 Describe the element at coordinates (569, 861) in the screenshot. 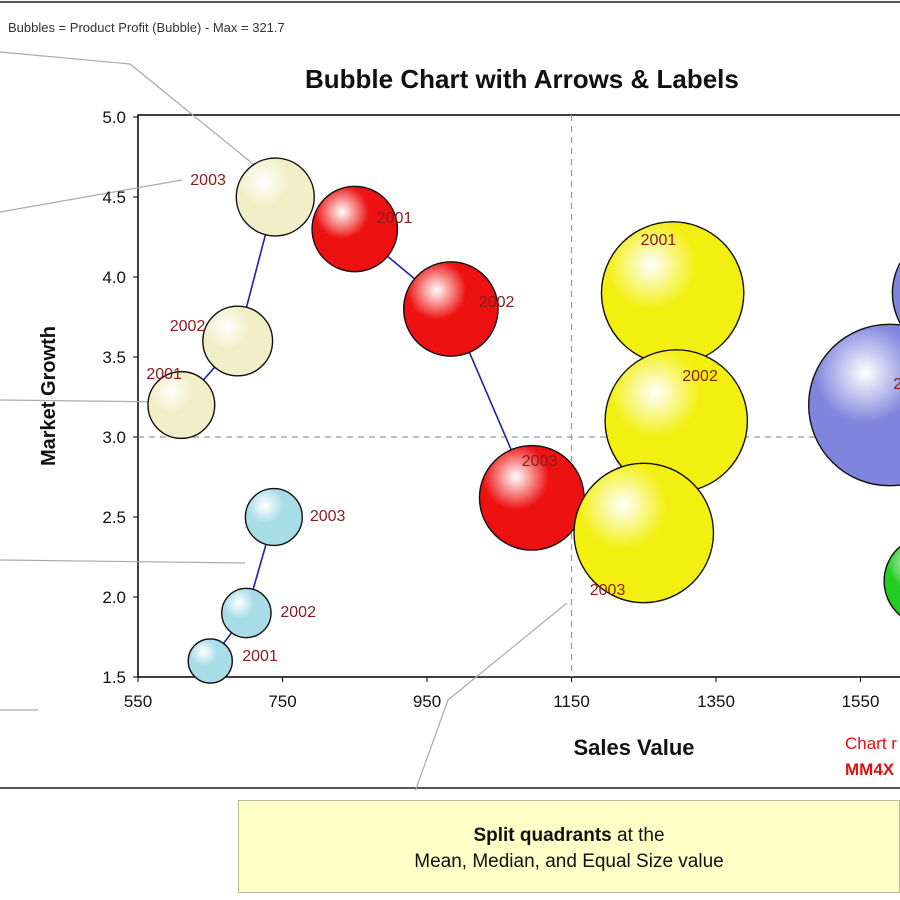

I see `callout-line-2: Mean, Median, and Equal Size value` at that location.